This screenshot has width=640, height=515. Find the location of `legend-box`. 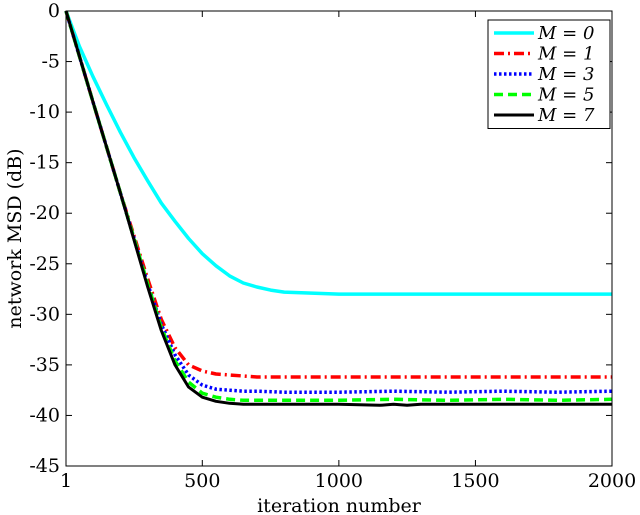

legend-box is located at coordinates (549, 74).